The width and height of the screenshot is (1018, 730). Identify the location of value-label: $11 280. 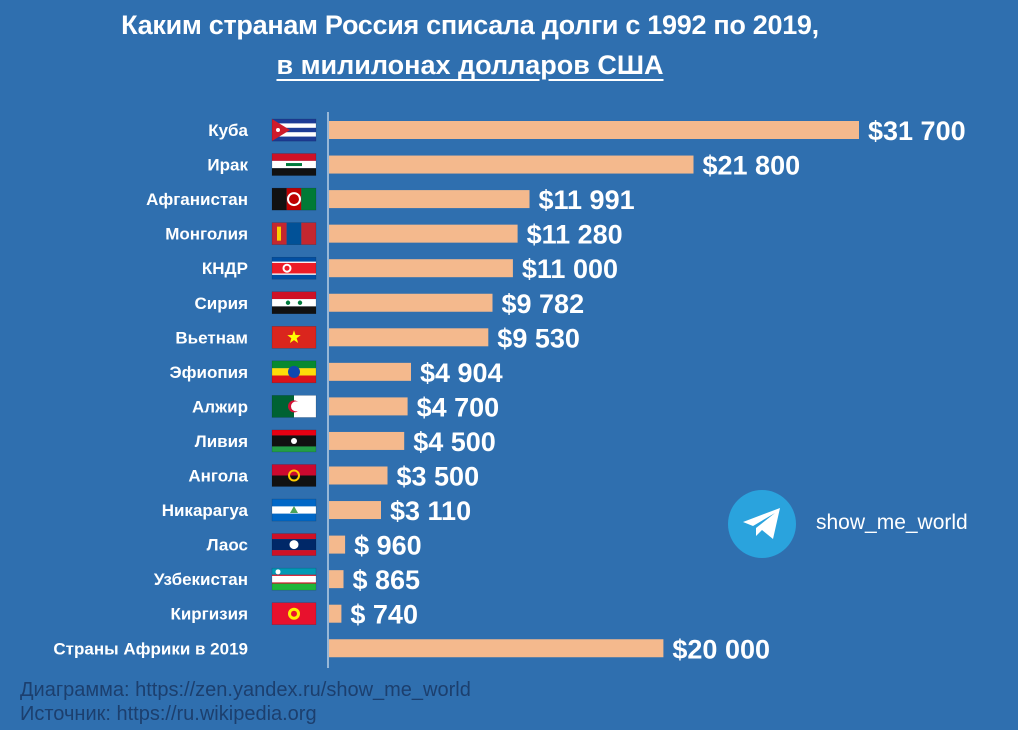
(575, 235).